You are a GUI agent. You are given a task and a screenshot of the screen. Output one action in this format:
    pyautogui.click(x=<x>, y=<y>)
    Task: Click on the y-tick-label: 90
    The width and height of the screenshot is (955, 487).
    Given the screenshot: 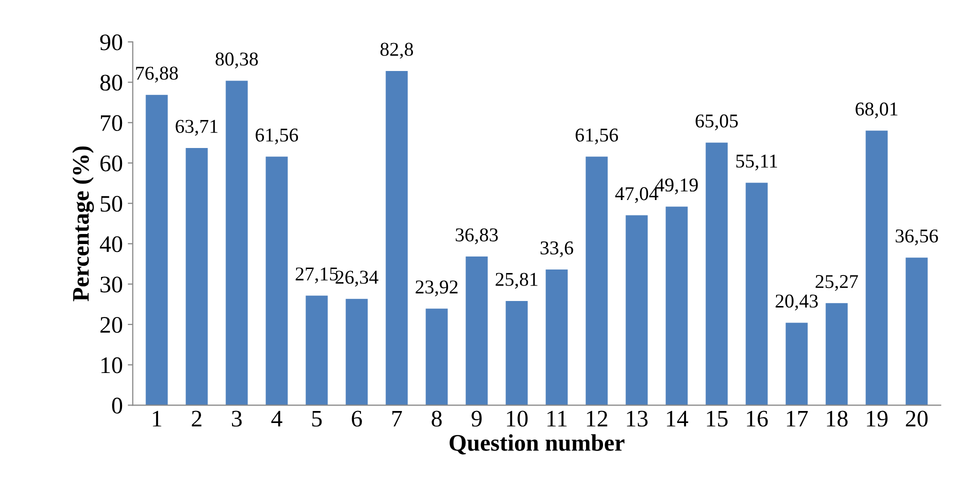 What is the action you would take?
    pyautogui.click(x=111, y=42)
    